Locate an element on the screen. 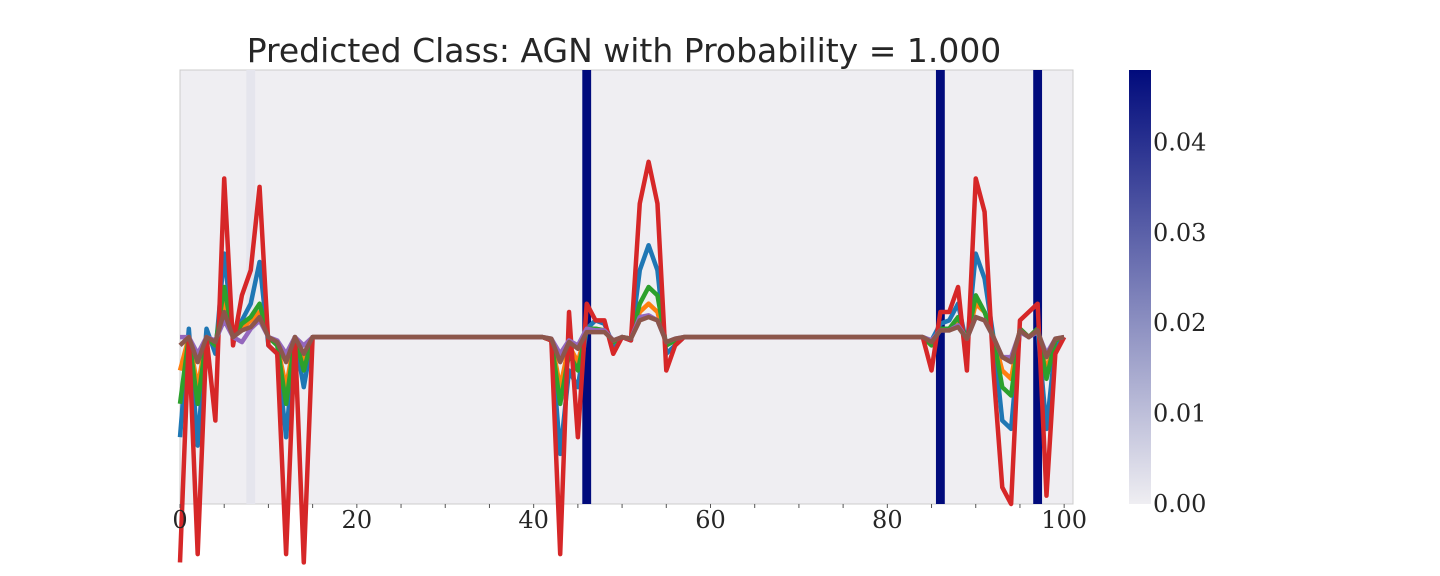 The height and width of the screenshot is (576, 1440). colorbar-tick-label: 0.03 is located at coordinates (1179, 233).